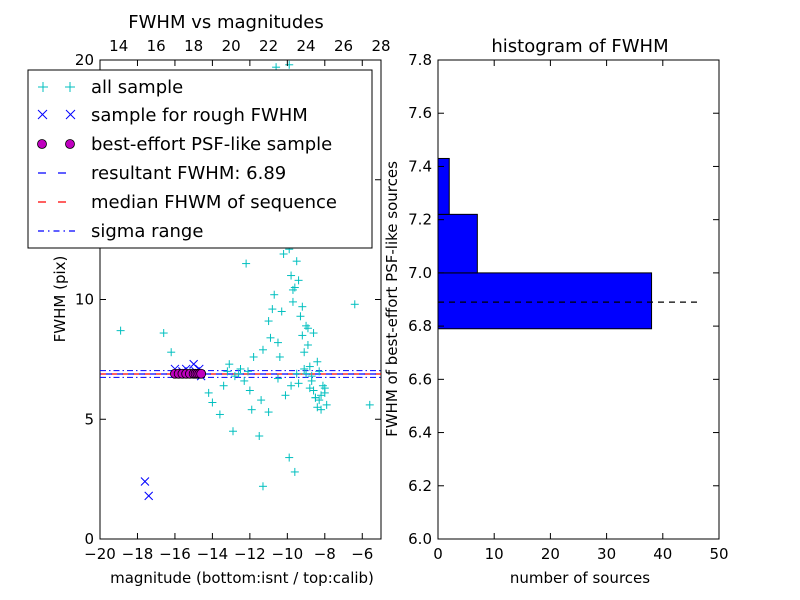 The height and width of the screenshot is (600, 800). I want to click on y-tick-label: 7.4, so click(420, 166).